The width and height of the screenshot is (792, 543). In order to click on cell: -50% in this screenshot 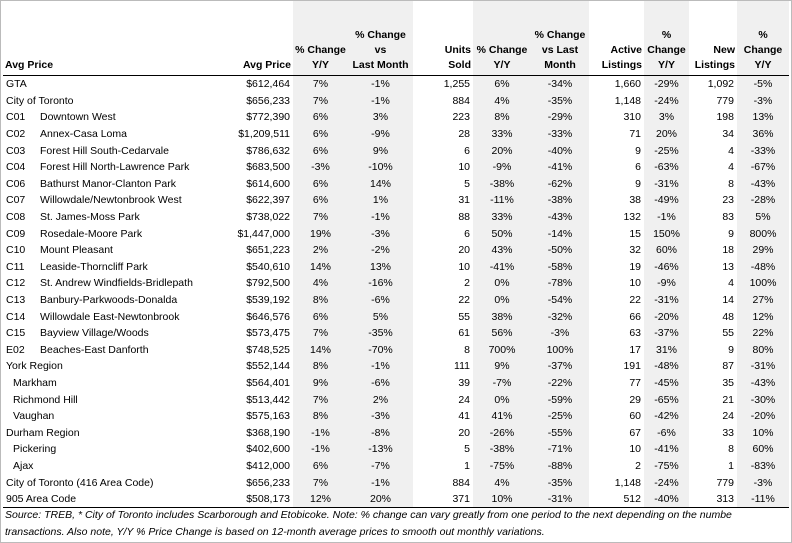, I will do `click(560, 250)`.